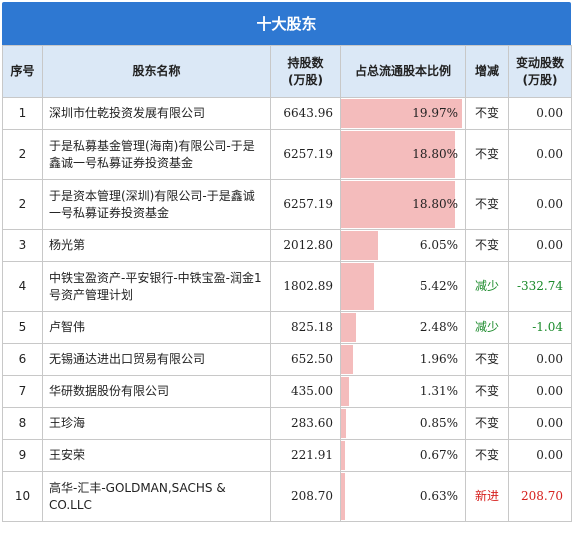 The image size is (573, 549). Describe the element at coordinates (438, 423) in the screenshot. I see `ratio-value: 0.85%` at that location.